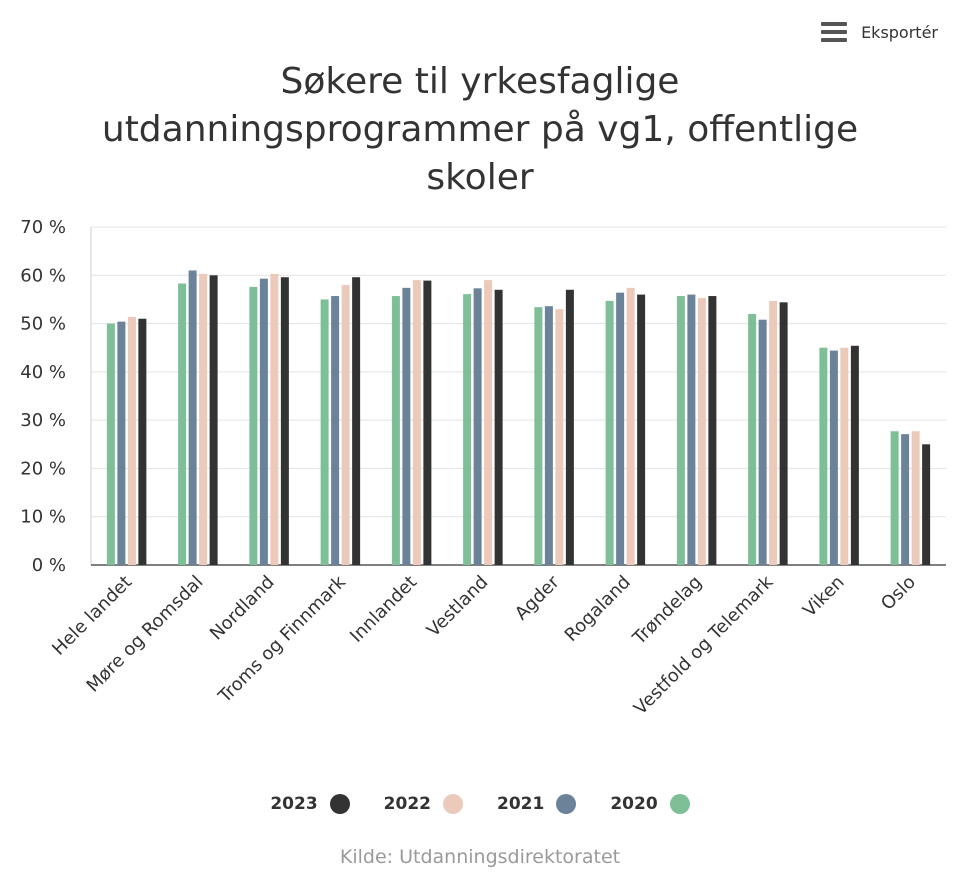 The height and width of the screenshot is (882, 960). What do you see at coordinates (680, 430) in the screenshot?
I see `bar-2020-trøndelag` at bounding box center [680, 430].